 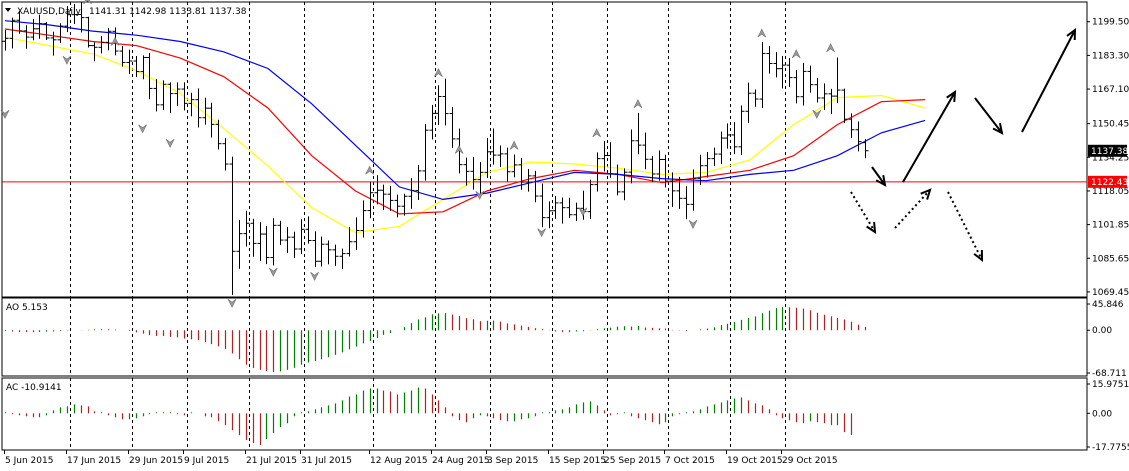 I want to click on price-tick-label: 1183.30, so click(x=1110, y=56).